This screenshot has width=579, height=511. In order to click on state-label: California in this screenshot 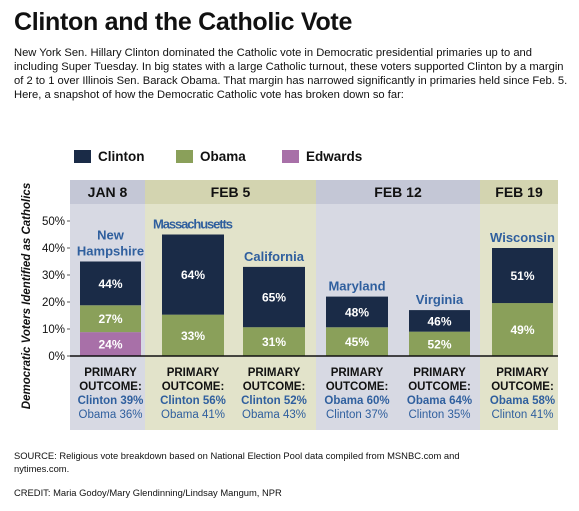, I will do `click(274, 256)`.